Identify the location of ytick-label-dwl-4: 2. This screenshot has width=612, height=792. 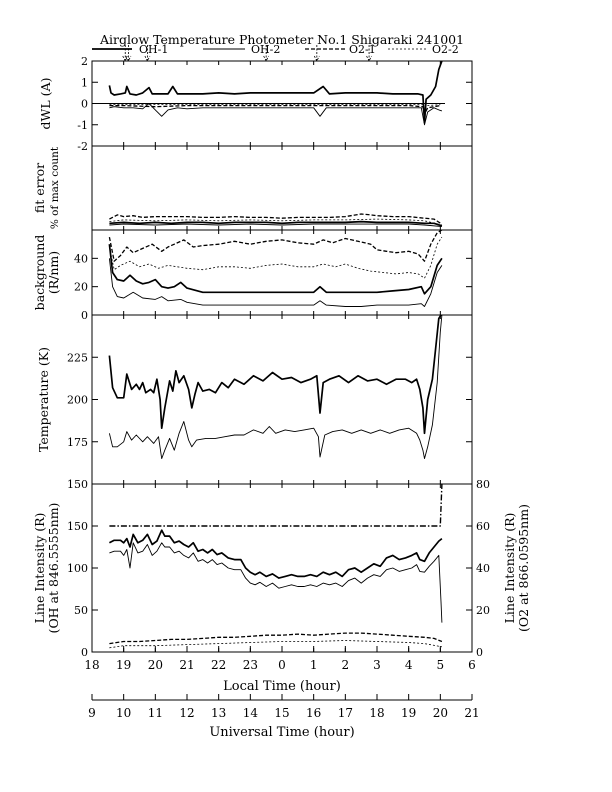
(84, 61).